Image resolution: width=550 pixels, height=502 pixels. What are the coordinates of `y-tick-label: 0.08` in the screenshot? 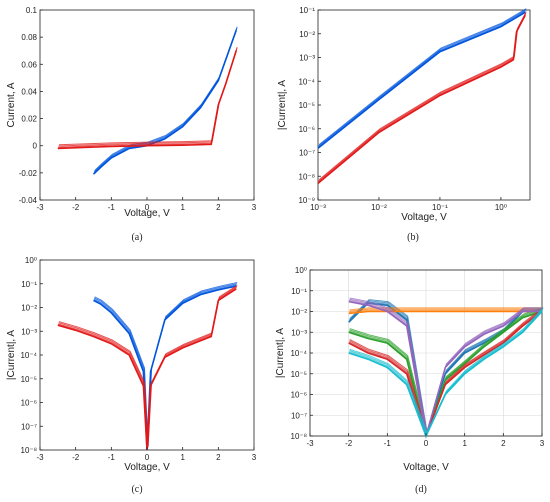 It's located at (29, 37).